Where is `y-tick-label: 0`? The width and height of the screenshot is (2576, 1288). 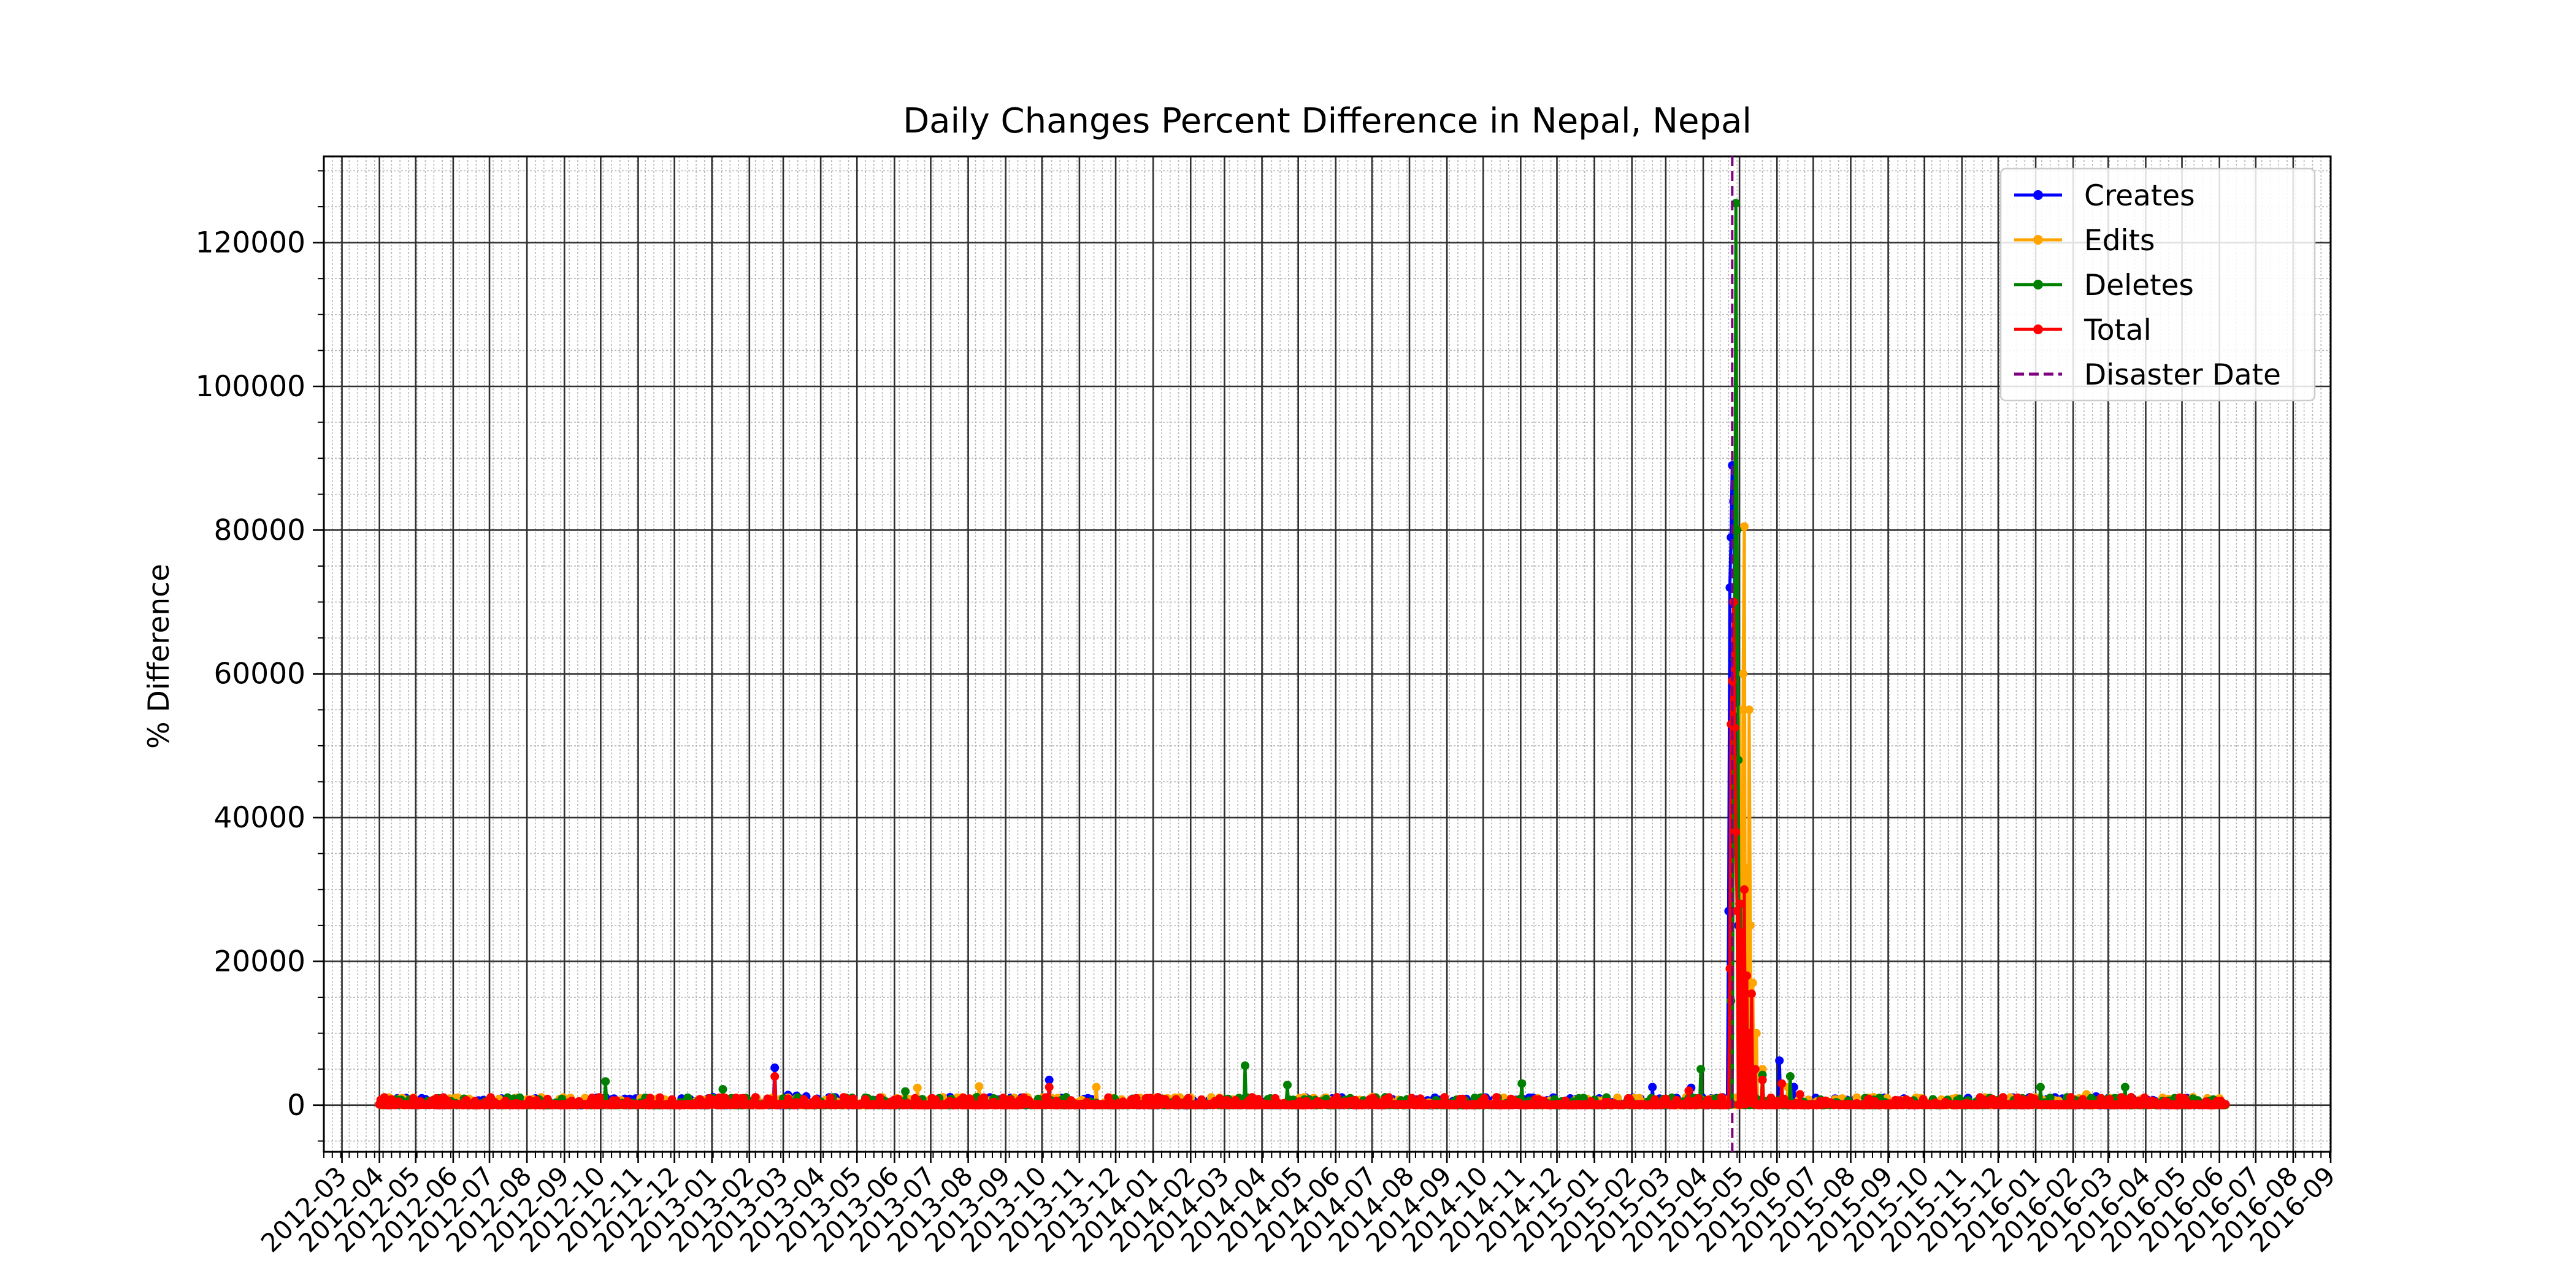 y-tick-label: 0 is located at coordinates (296, 1105).